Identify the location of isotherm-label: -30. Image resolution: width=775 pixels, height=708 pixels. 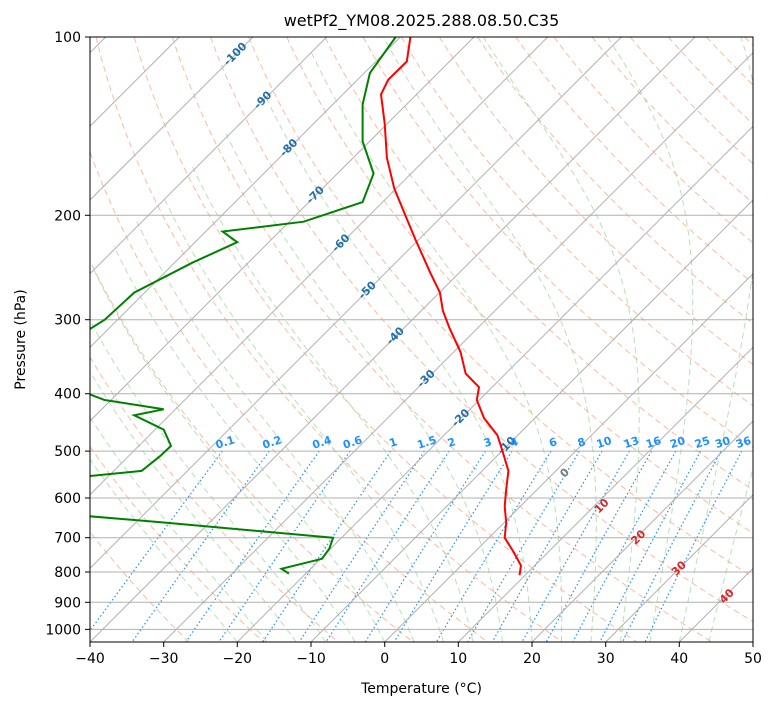
(426, 378).